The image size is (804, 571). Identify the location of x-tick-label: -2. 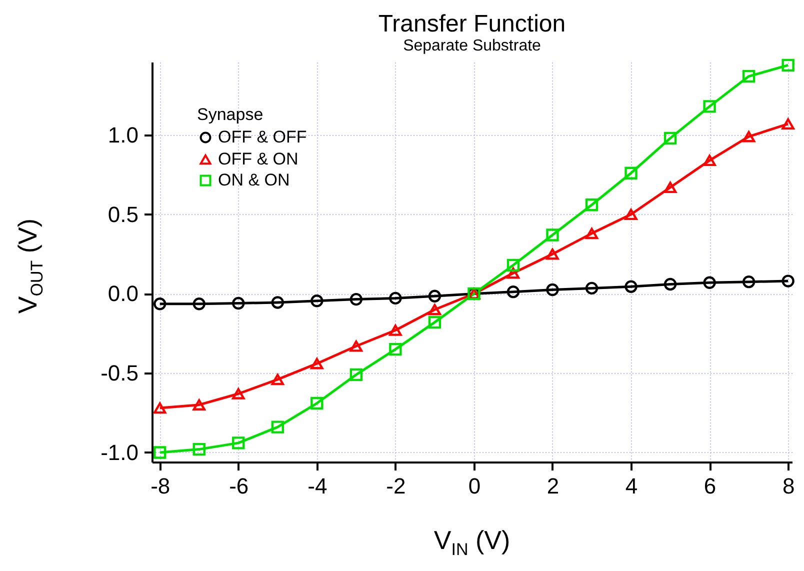
(396, 486).